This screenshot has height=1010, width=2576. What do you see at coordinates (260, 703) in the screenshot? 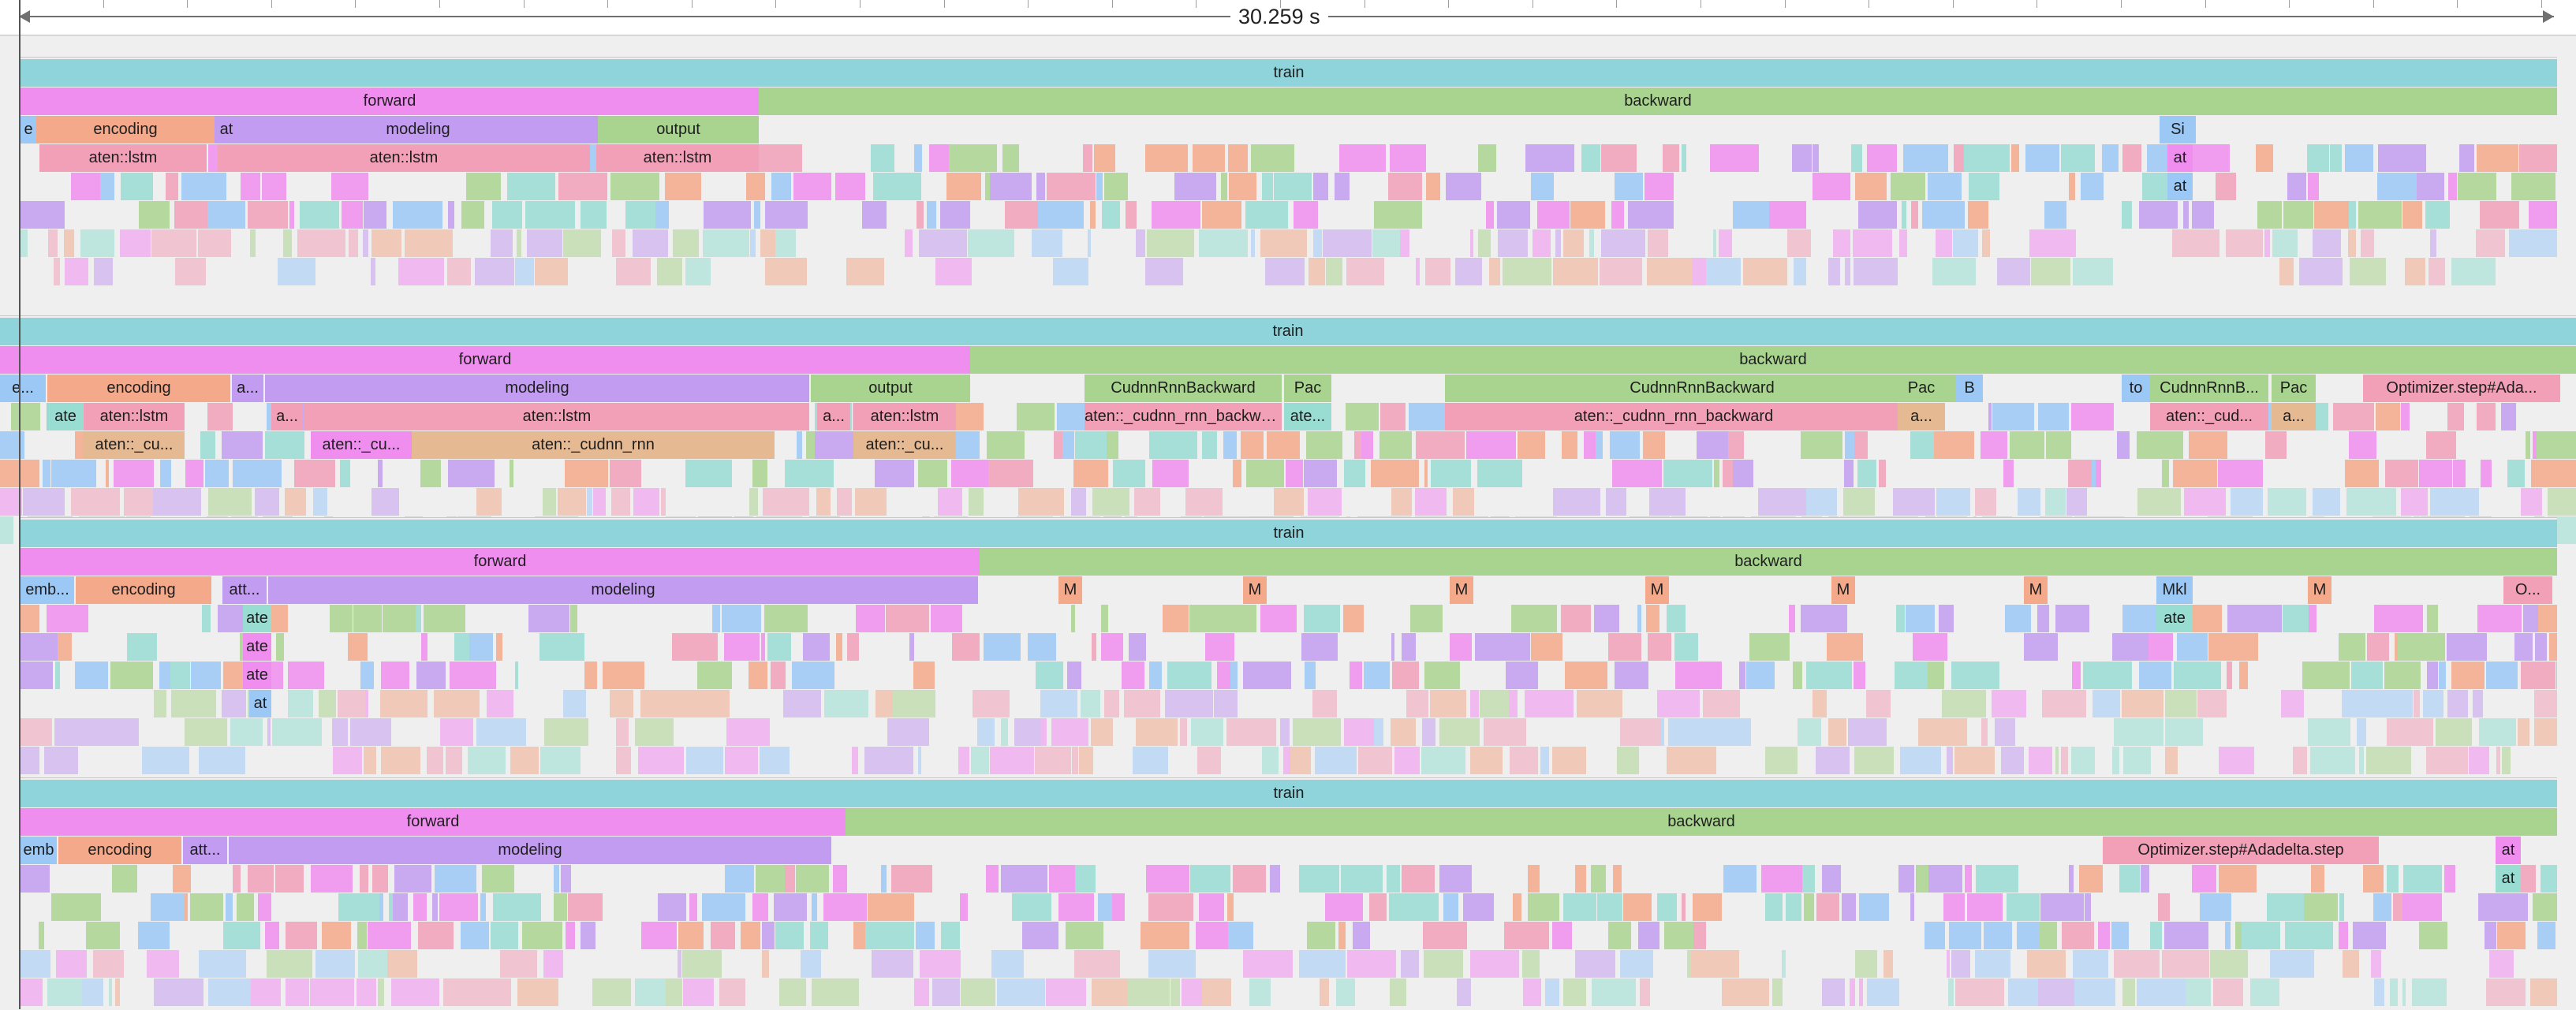
I see `flame-slice-at: at` at bounding box center [260, 703].